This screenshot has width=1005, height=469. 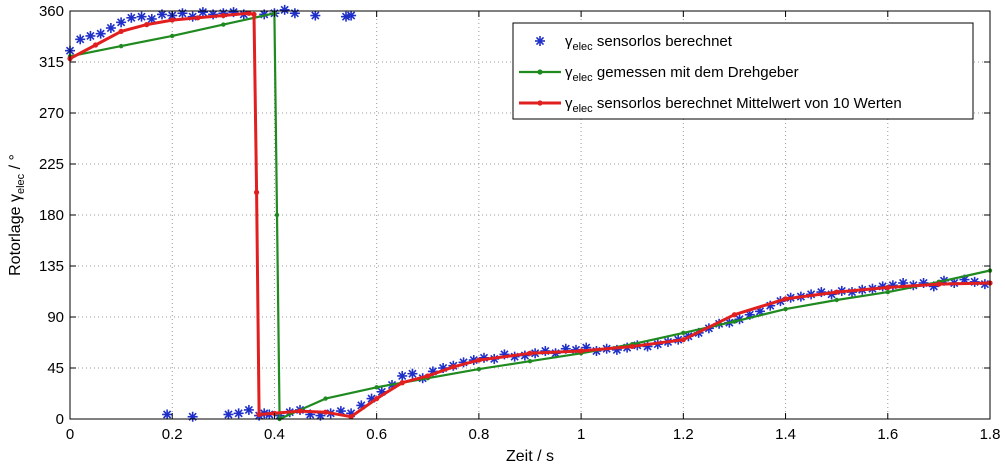 What do you see at coordinates (60, 419) in the screenshot?
I see `y-tick-label: 0` at bounding box center [60, 419].